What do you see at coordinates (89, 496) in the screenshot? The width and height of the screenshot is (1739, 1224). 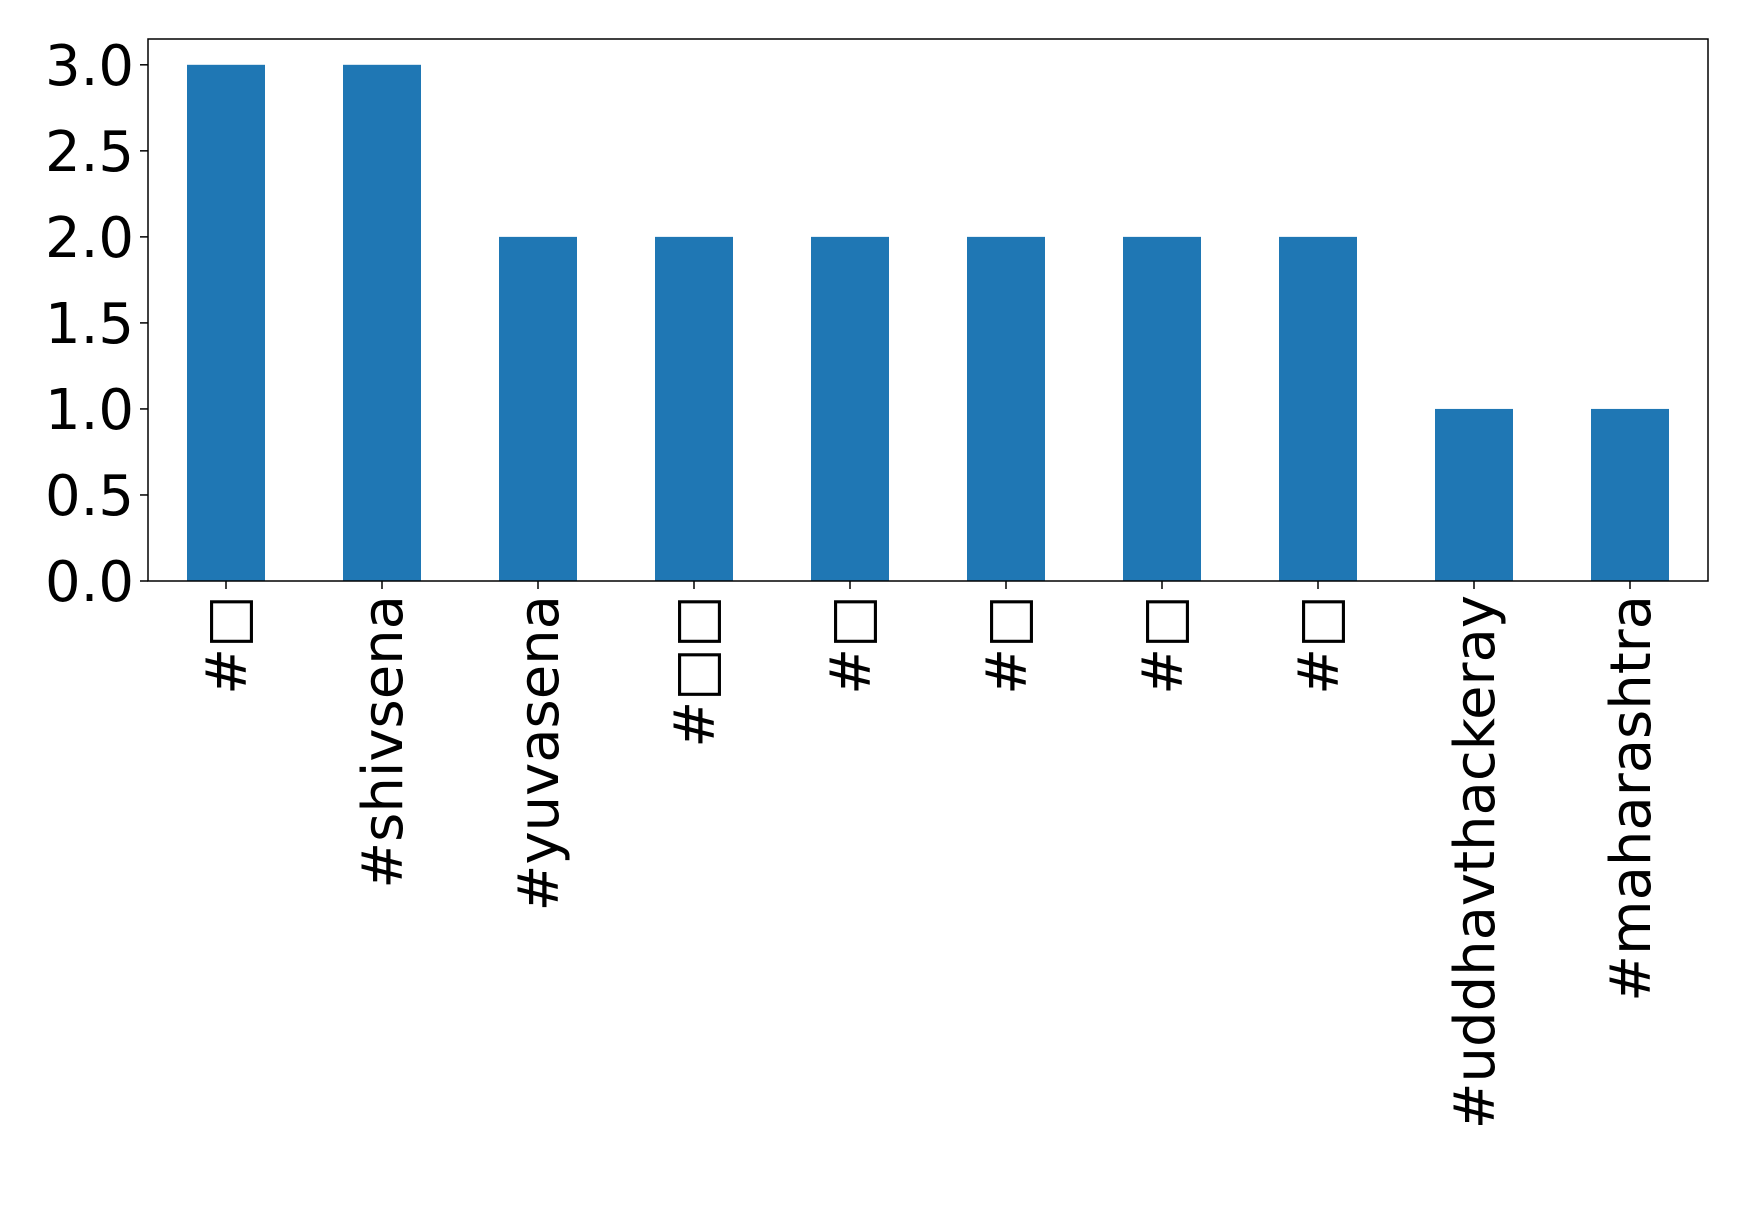 I see `y-tick-label: 0.5` at bounding box center [89, 496].